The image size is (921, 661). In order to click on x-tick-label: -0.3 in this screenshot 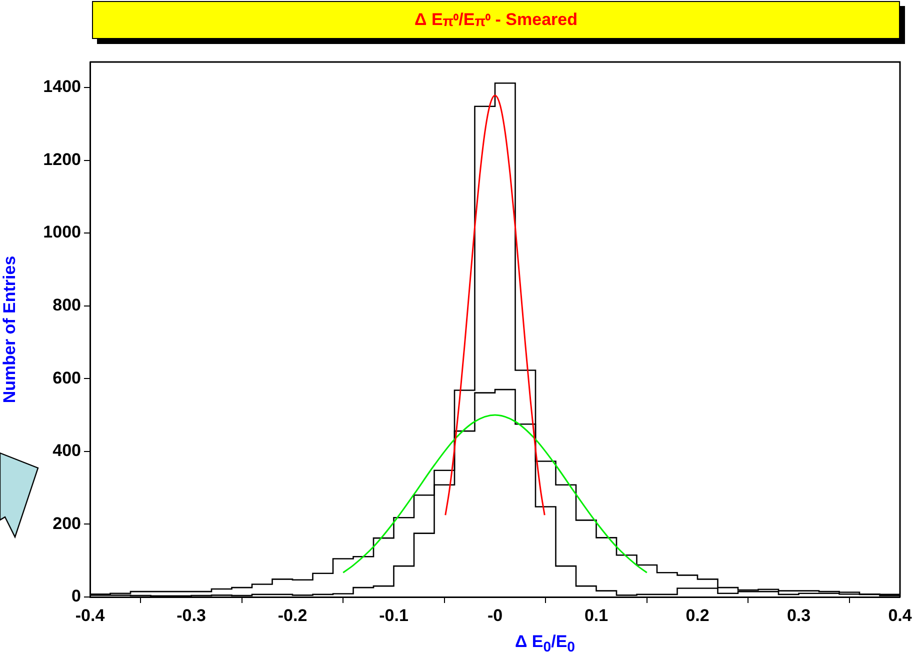, I will do `click(191, 615)`.